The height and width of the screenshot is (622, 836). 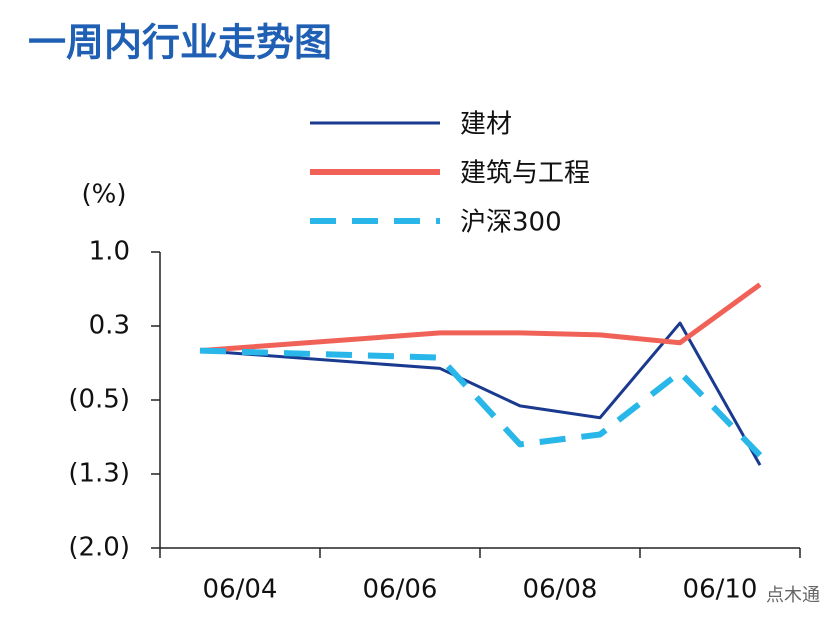 What do you see at coordinates (109, 326) in the screenshot?
I see `y-tick-label: 0.3` at bounding box center [109, 326].